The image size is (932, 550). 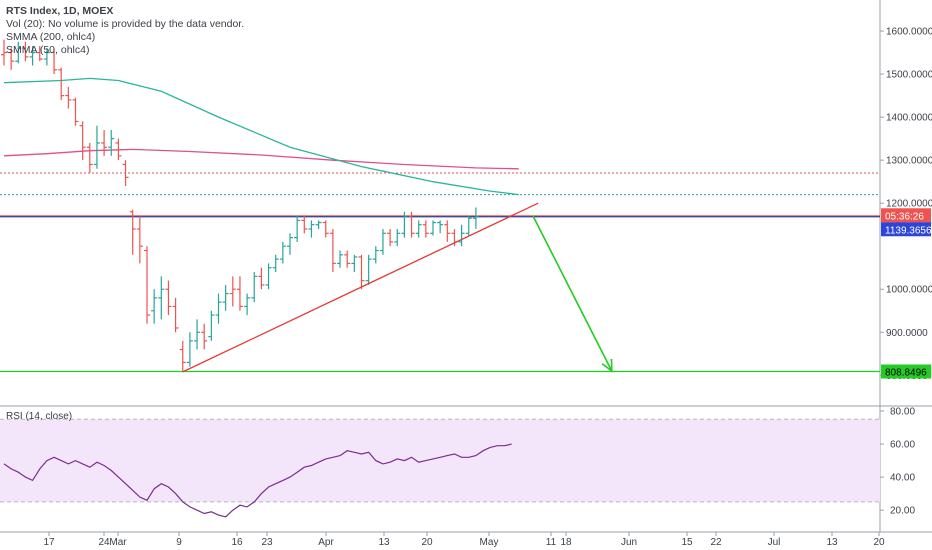 I want to click on projection-arrow-shaft, so click(x=572, y=293).